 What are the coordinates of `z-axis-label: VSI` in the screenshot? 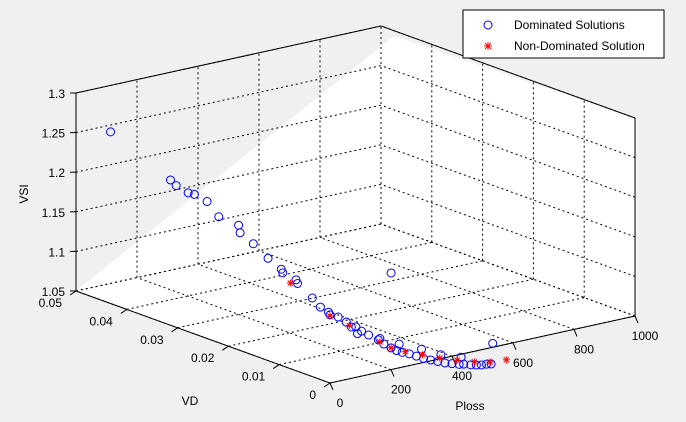 It's located at (24, 193).